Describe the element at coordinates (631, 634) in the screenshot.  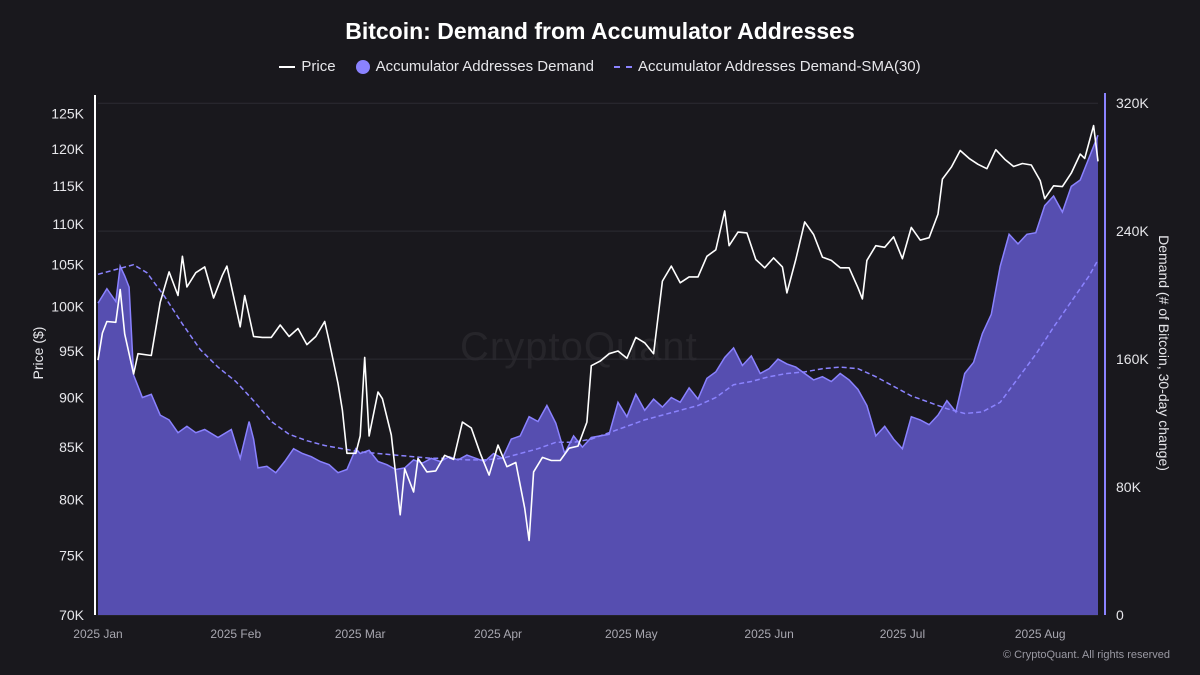
I see `x-tick-label: 2025 May` at that location.